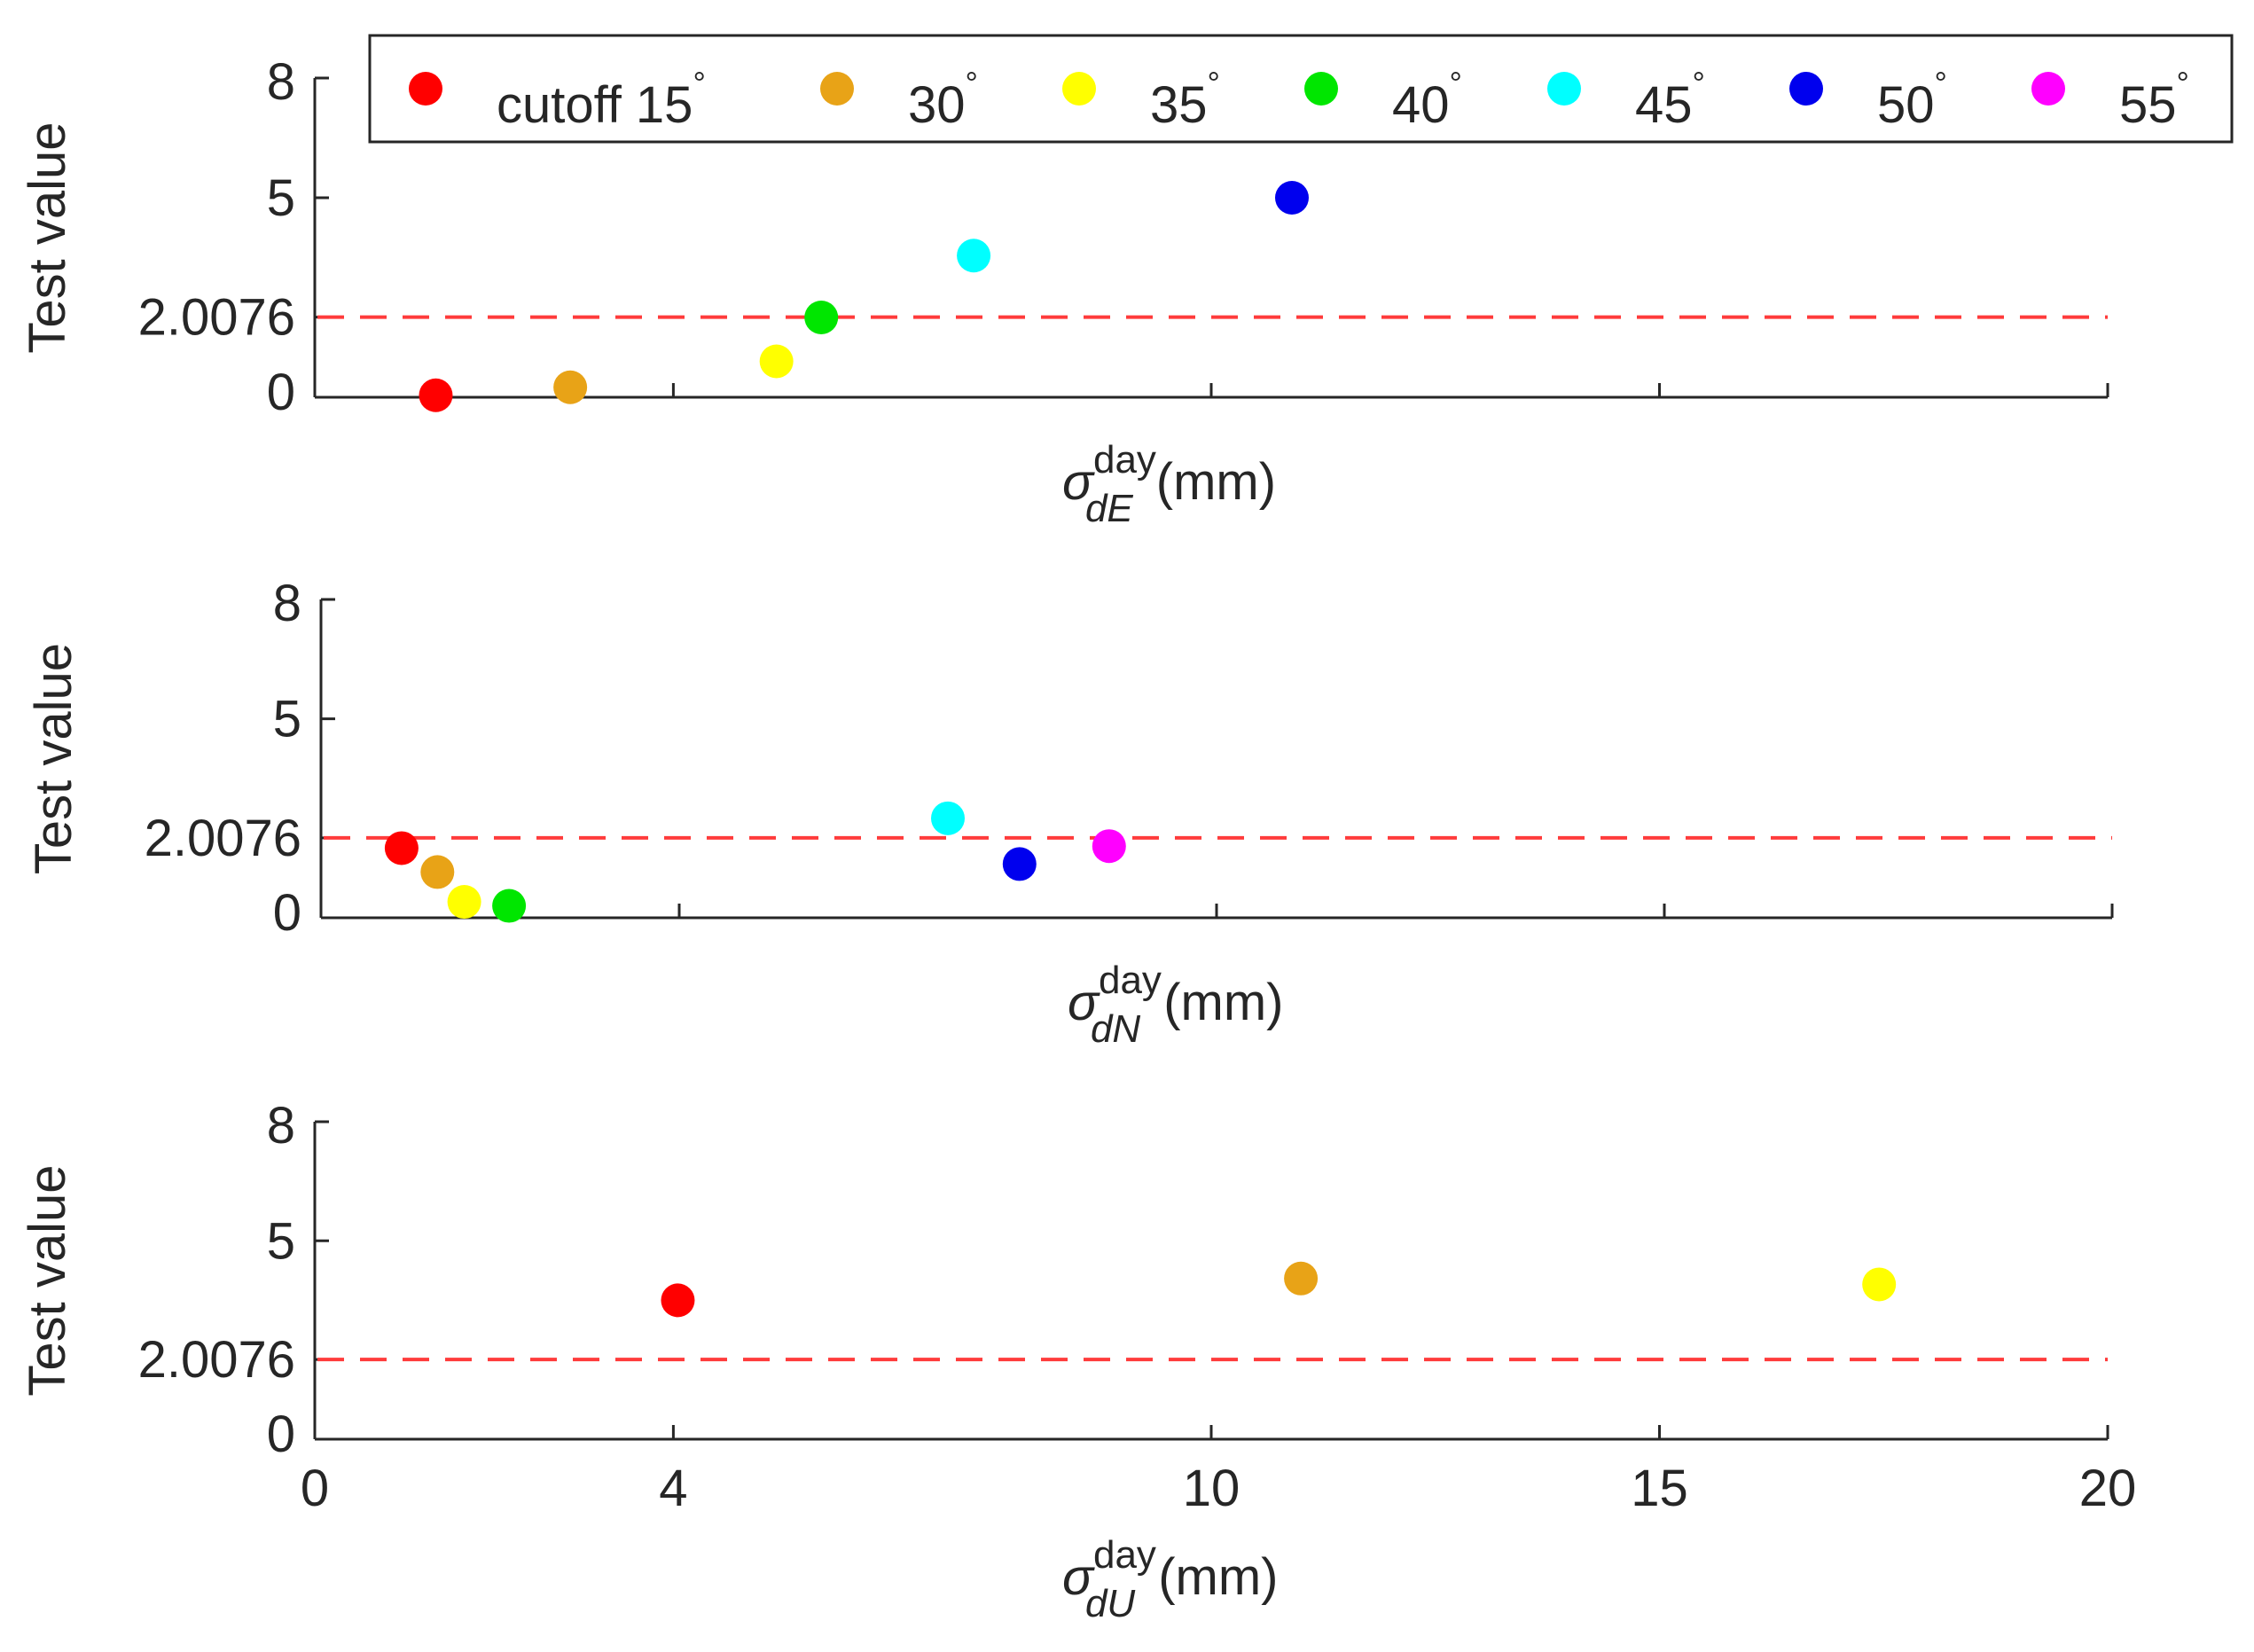 This screenshot has width=2254, height=1652. What do you see at coordinates (1170, 1579) in the screenshot?
I see `x-axis-title: σday dU (mm)` at bounding box center [1170, 1579].